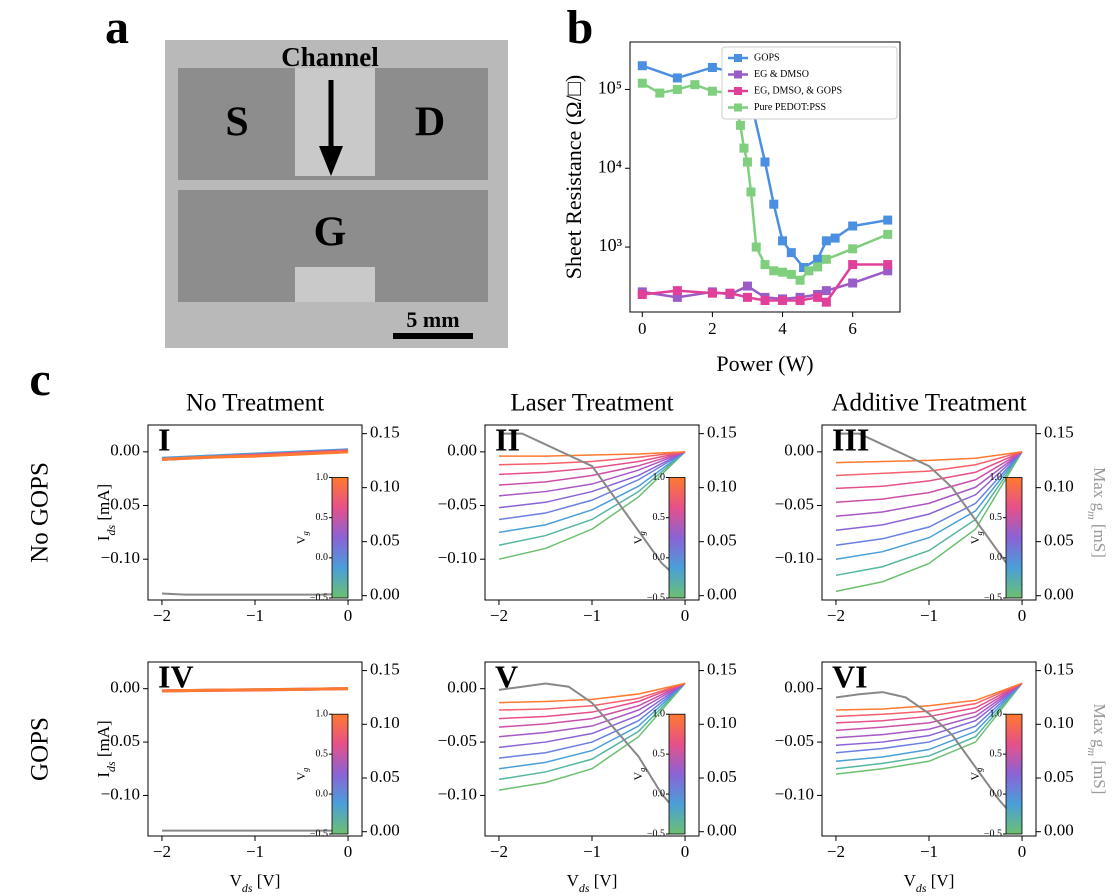 The image size is (1114, 896). What do you see at coordinates (850, 439) in the screenshot?
I see `panel-numeral: III` at bounding box center [850, 439].